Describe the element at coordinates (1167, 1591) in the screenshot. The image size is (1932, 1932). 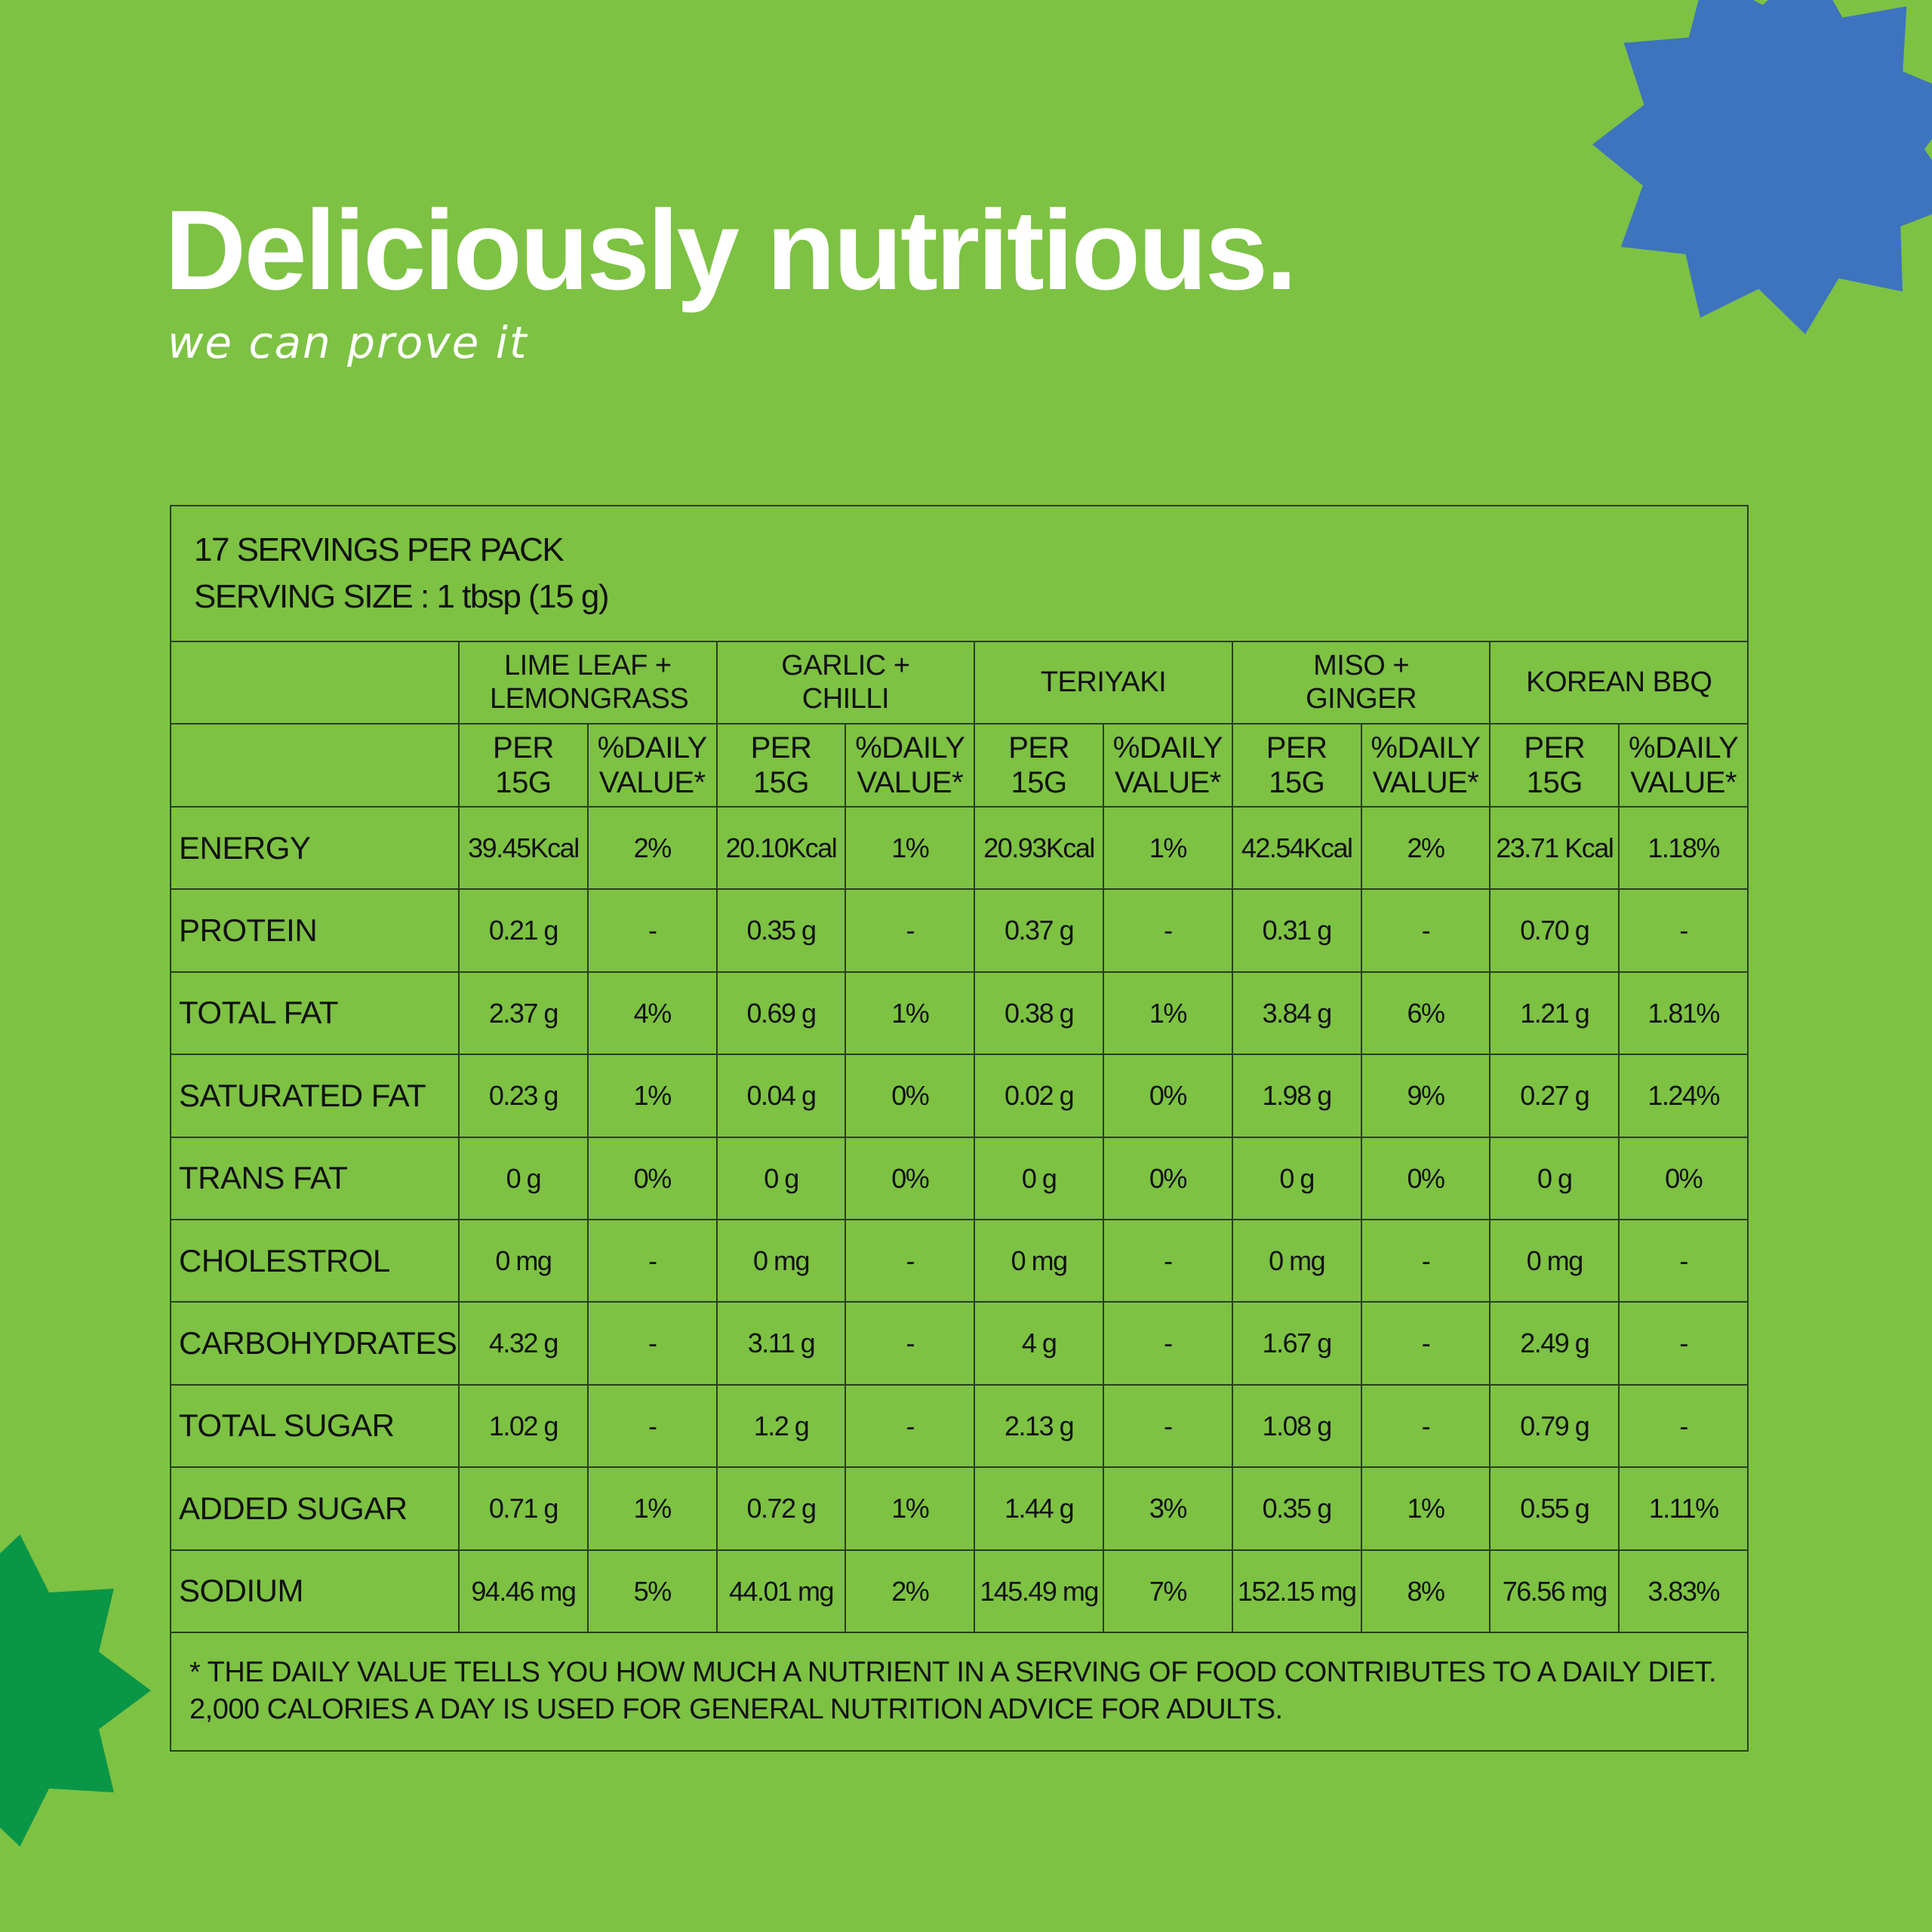
I see `nutrient-value: 7%` at that location.